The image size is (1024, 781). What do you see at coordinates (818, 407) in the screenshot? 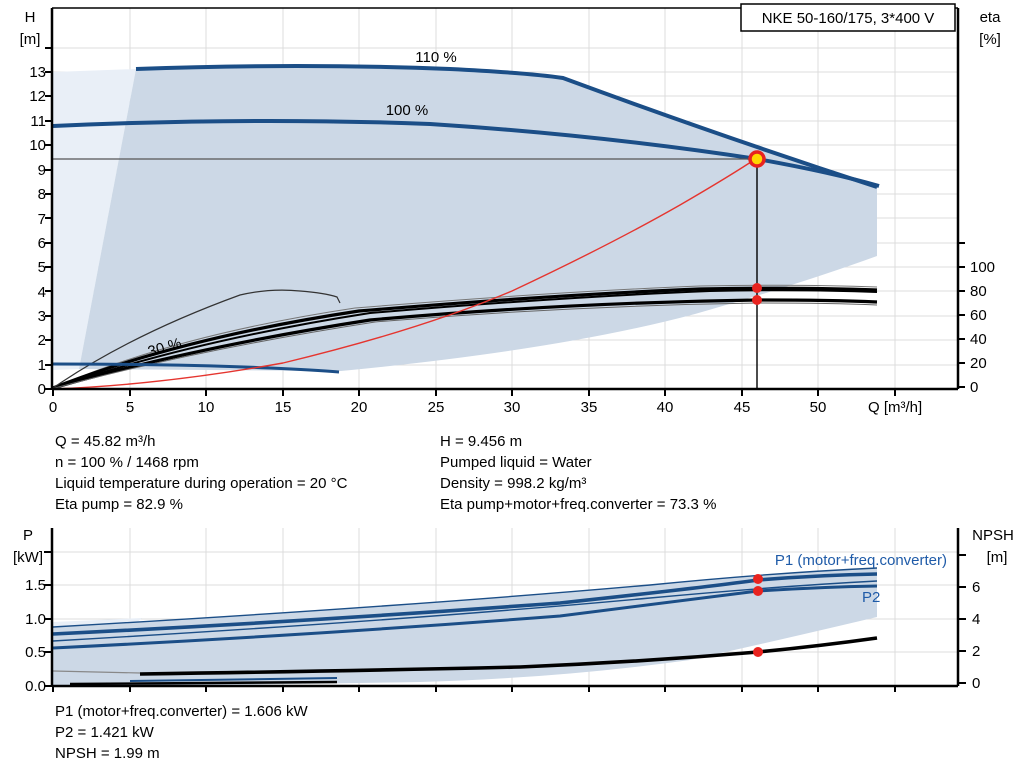
I see `svg-text: 50` at bounding box center [818, 407].